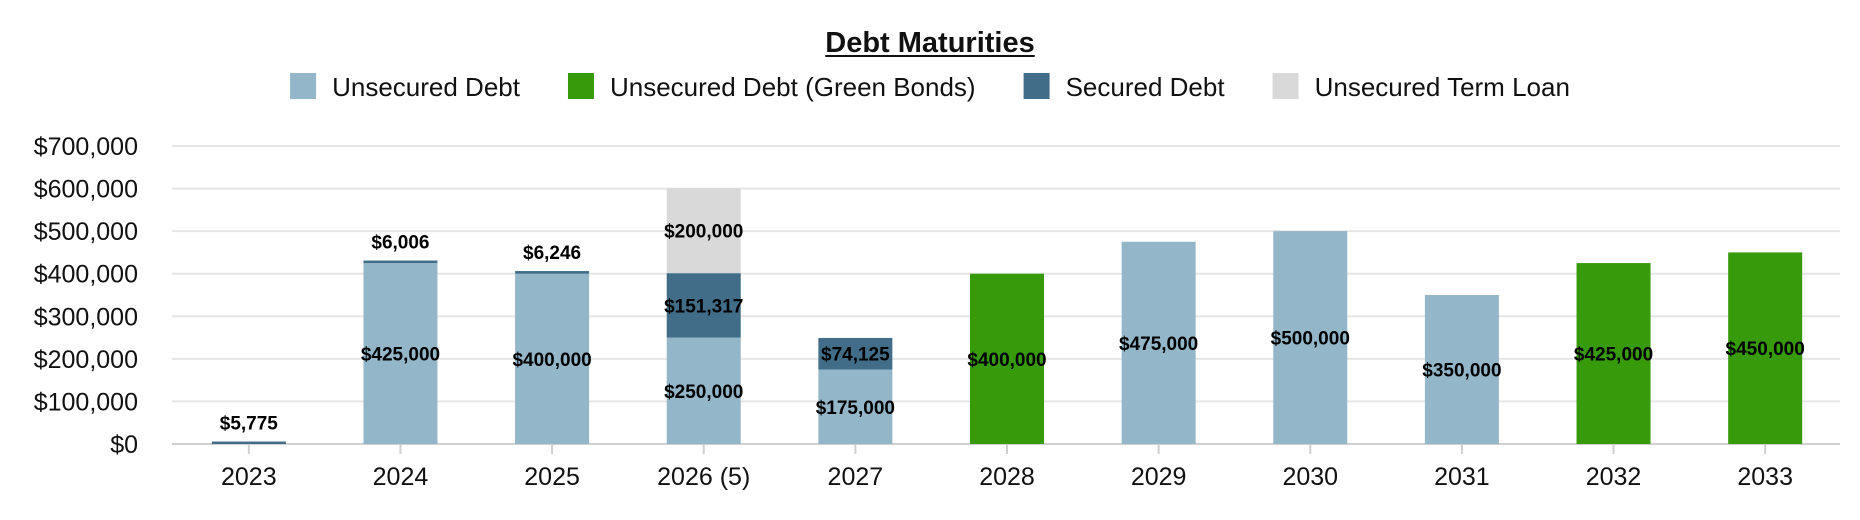 This screenshot has height=520, width=1860. What do you see at coordinates (1614, 477) in the screenshot?
I see `x-tick-label: 2032` at bounding box center [1614, 477].